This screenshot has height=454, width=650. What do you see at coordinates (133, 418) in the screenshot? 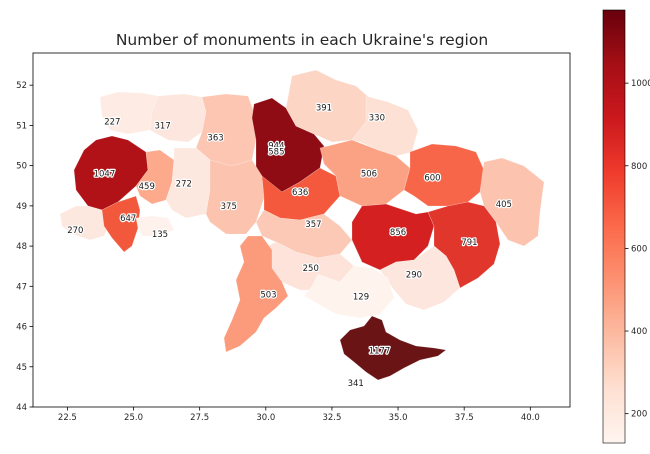
I see `x-tick-label: 25.0` at bounding box center [133, 418].